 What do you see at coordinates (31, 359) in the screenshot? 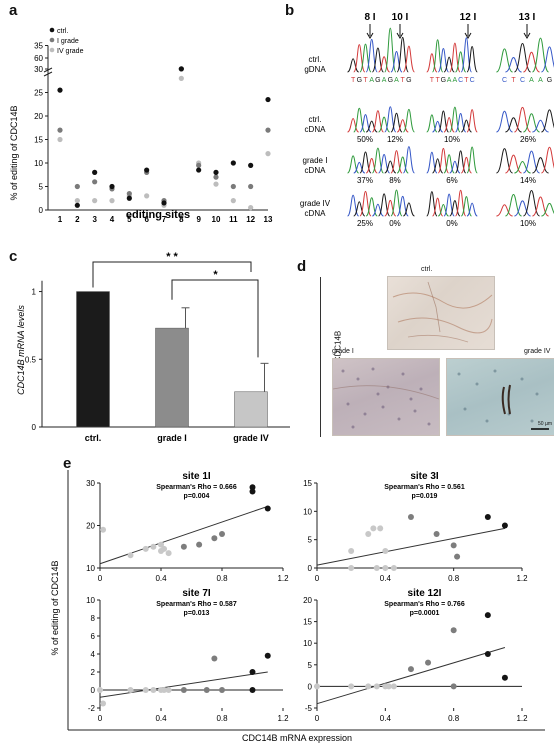
I see `panel-c-ytick-label: 0.5` at bounding box center [31, 359].